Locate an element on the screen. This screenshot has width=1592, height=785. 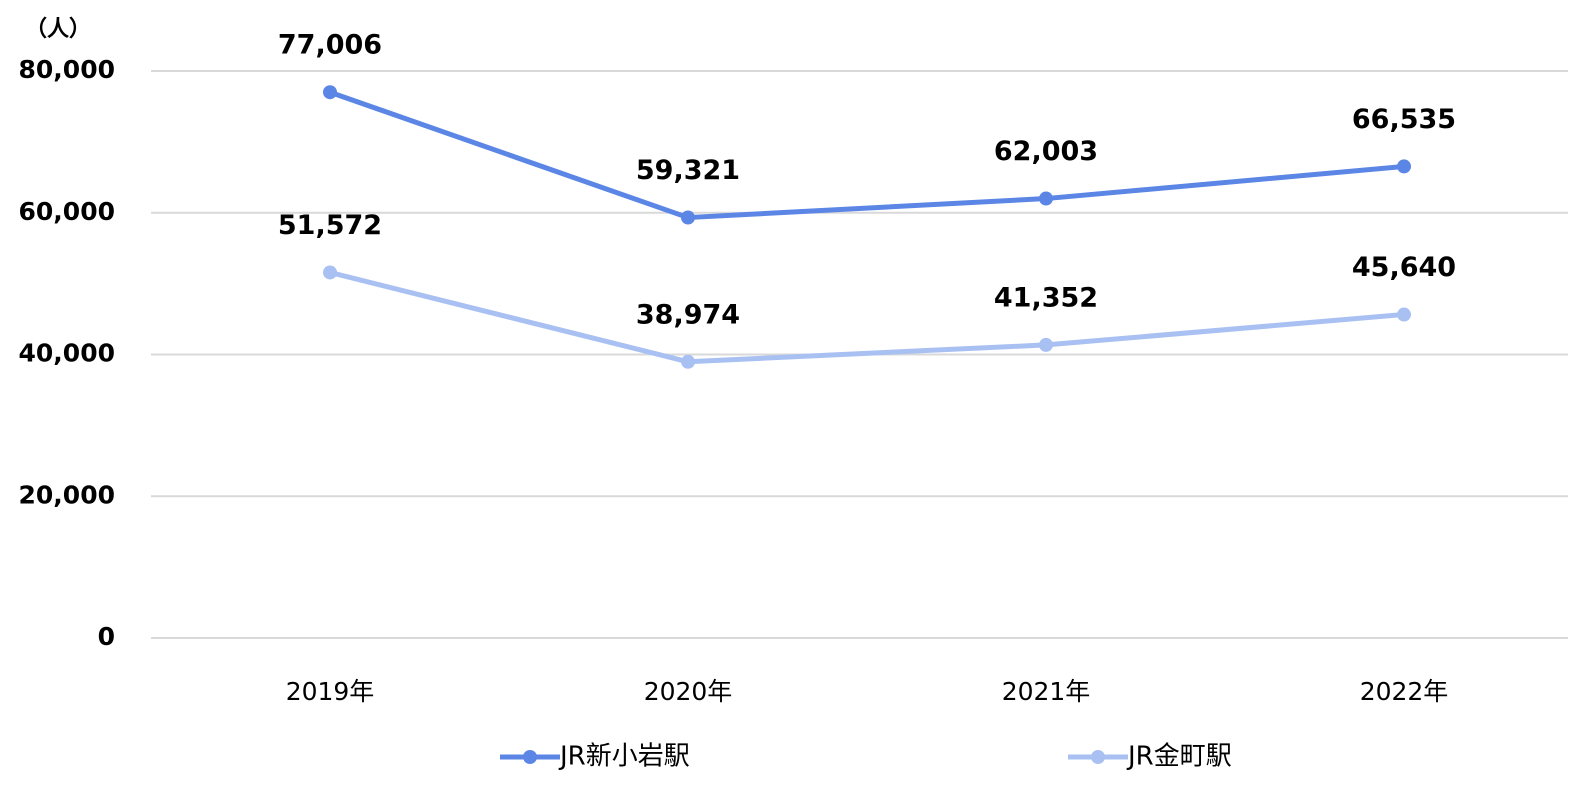
y-tick-label: 40,000 is located at coordinates (67, 353).